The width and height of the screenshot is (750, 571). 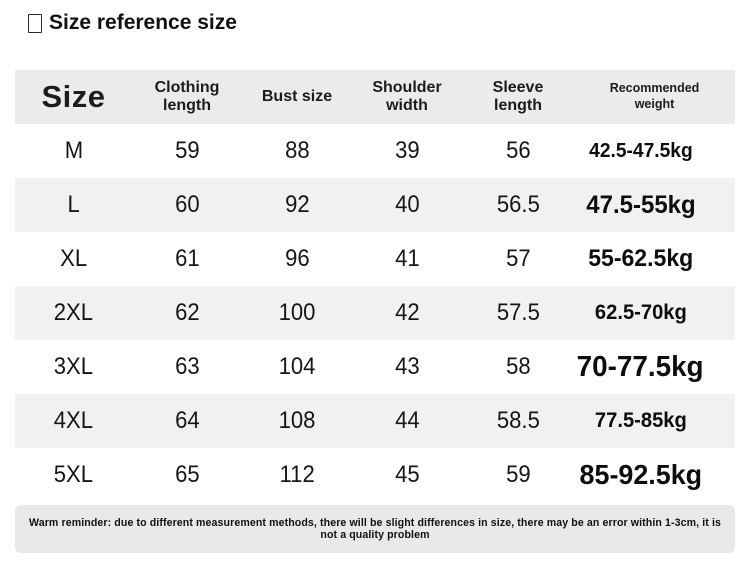 I want to click on clothing-length-value: 62, so click(x=187, y=313).